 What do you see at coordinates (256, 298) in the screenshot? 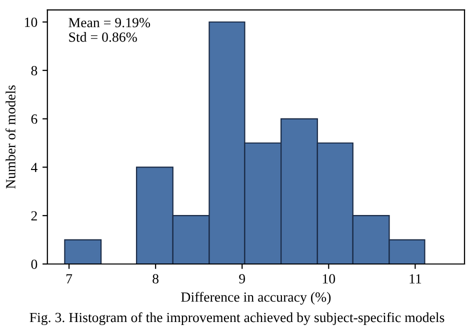
I see `x-axis-title: Difference in accuracy (%)` at bounding box center [256, 298].